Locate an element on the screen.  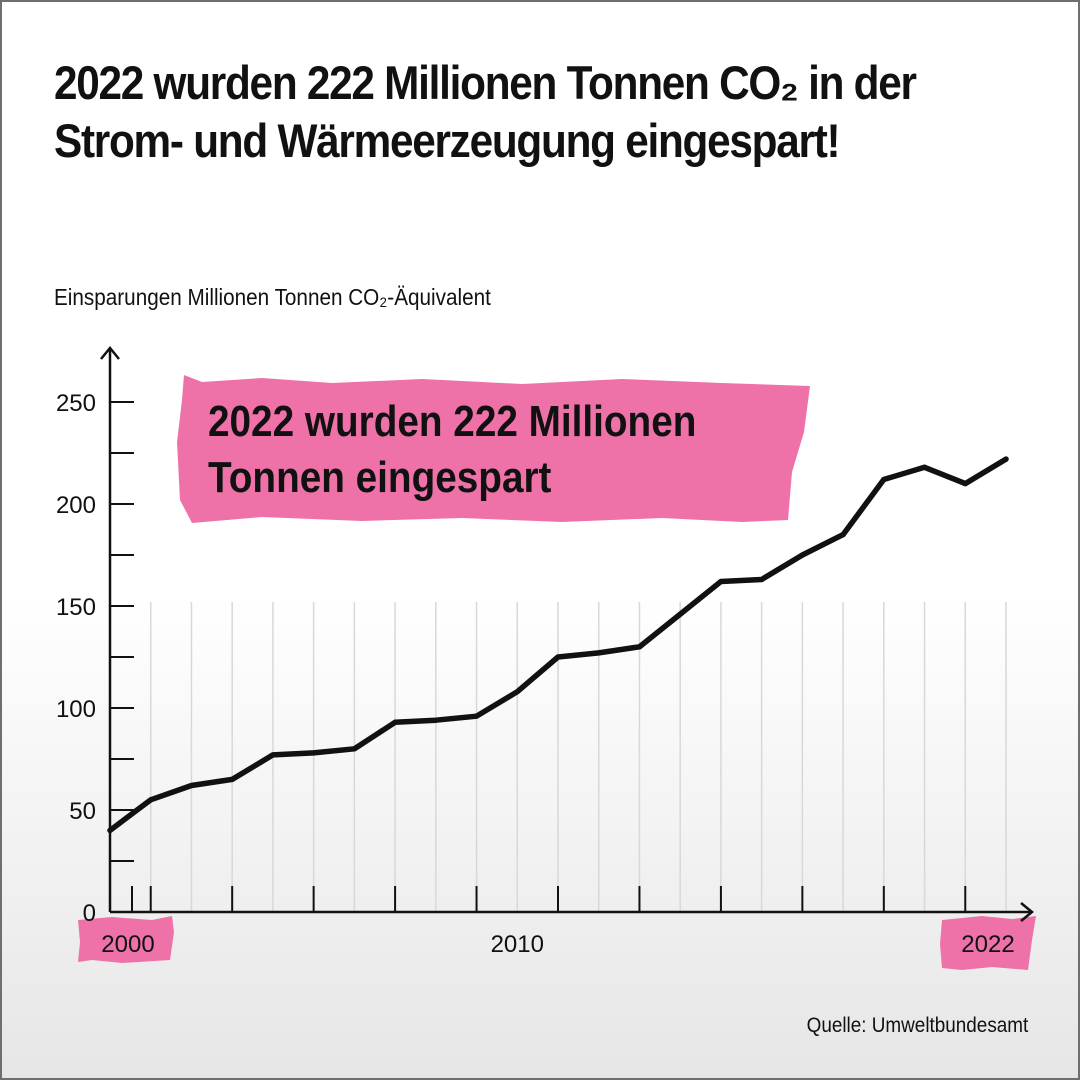
x-tick-label: 2010 is located at coordinates (517, 944).